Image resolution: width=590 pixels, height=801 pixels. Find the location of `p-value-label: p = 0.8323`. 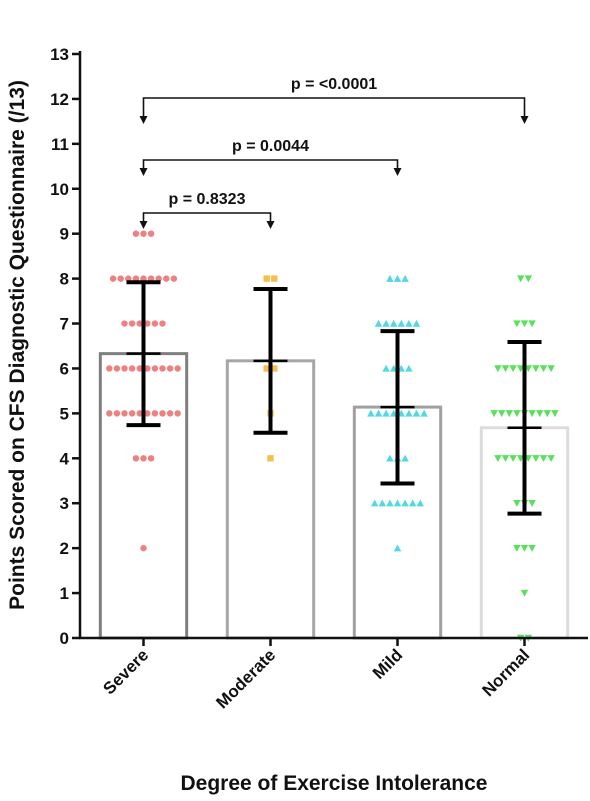

p-value-label: p = 0.8323 is located at coordinates (207, 199).